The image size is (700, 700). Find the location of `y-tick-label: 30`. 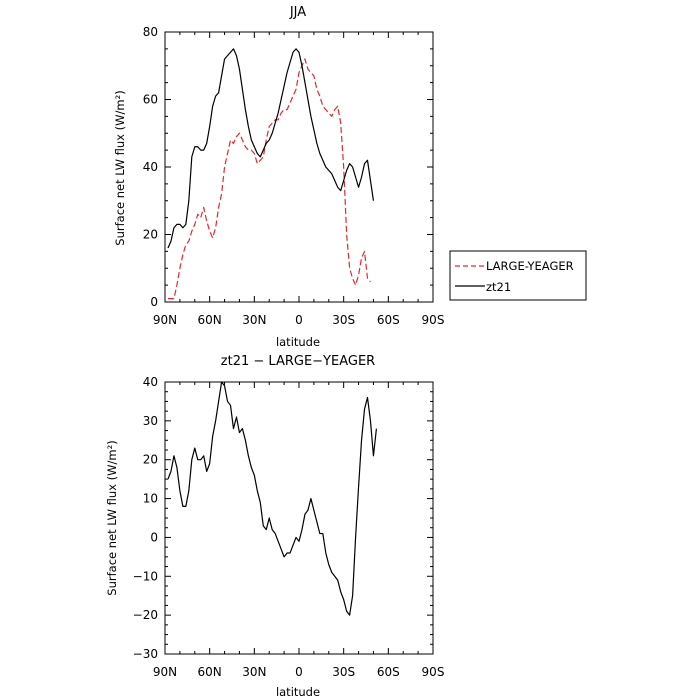

y-tick-label: 30 is located at coordinates (150, 421).